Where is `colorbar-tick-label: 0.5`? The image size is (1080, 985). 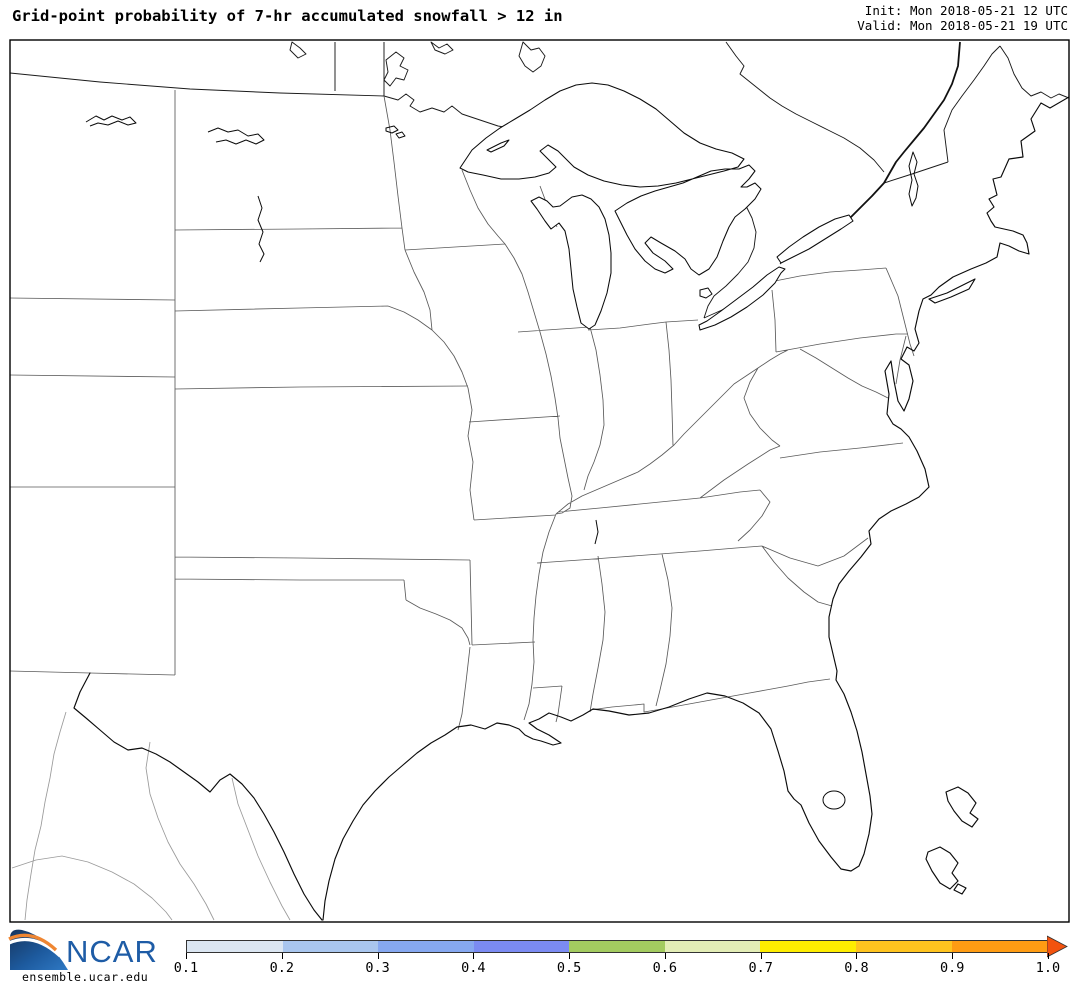
colorbar-tick-label: 0.5 is located at coordinates (569, 968).